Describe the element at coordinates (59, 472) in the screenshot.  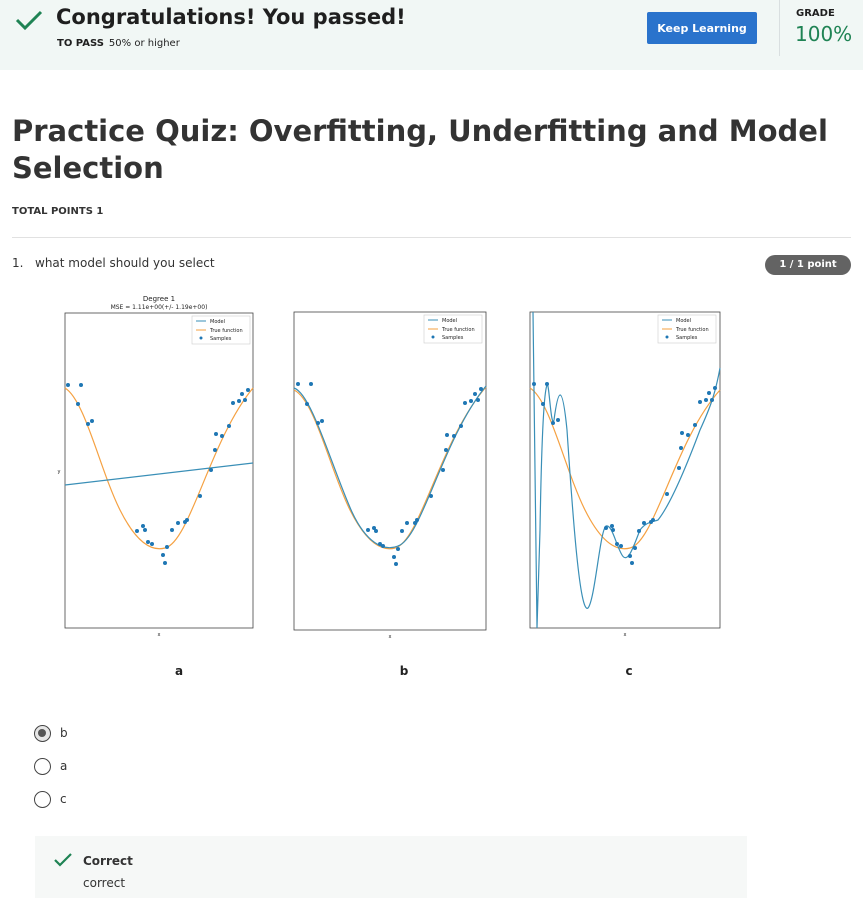
I see `plot-a-ylabel: y` at that location.